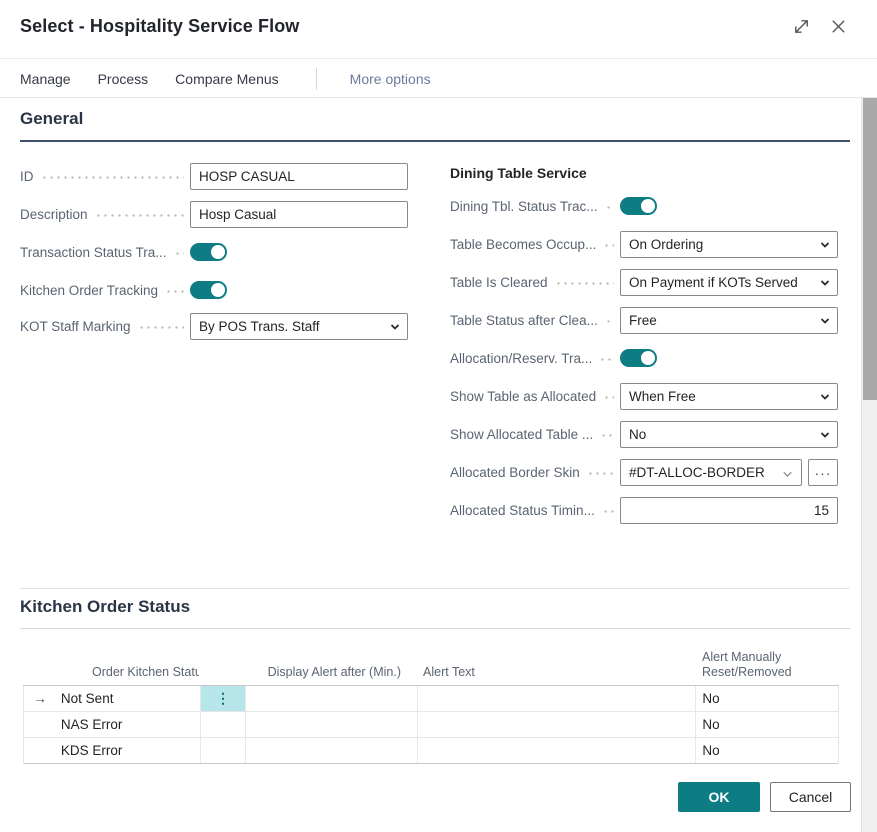 Image resolution: width=877 pixels, height=832 pixels. I want to click on header-spacer, so click(39, 659).